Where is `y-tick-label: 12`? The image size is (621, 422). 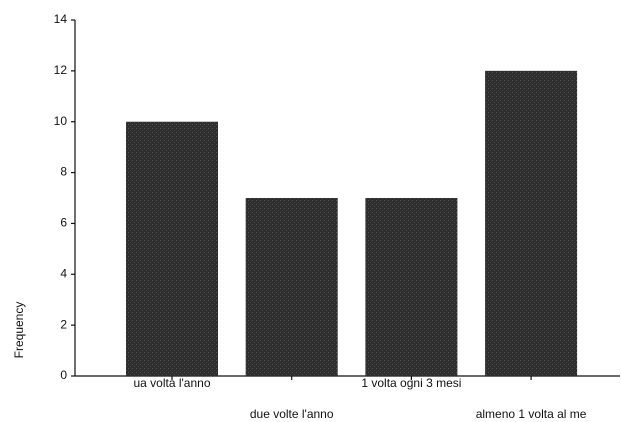 y-tick-label: 12 is located at coordinates (61, 70).